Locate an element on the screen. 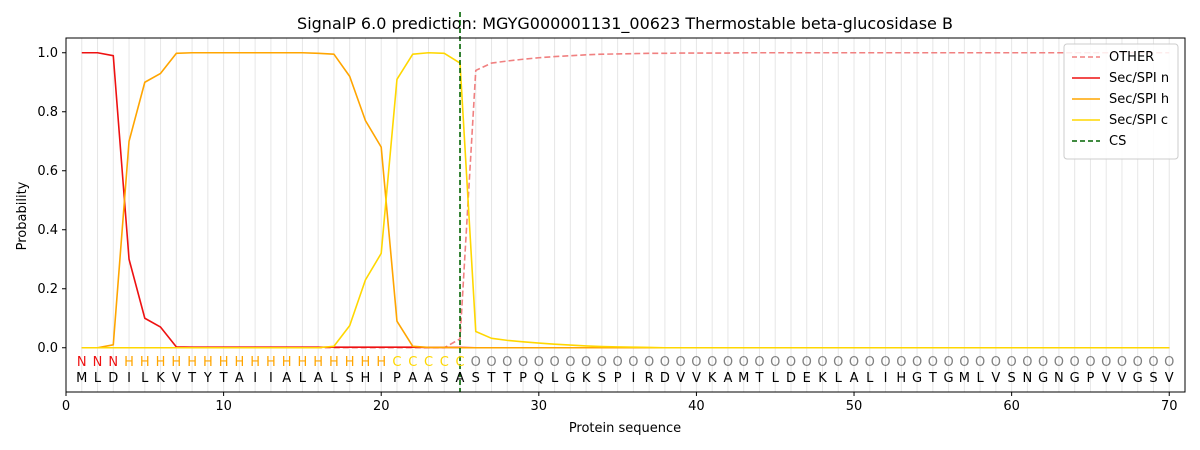 The height and width of the screenshot is (450, 1200). residue-letter: Q is located at coordinates (539, 378).